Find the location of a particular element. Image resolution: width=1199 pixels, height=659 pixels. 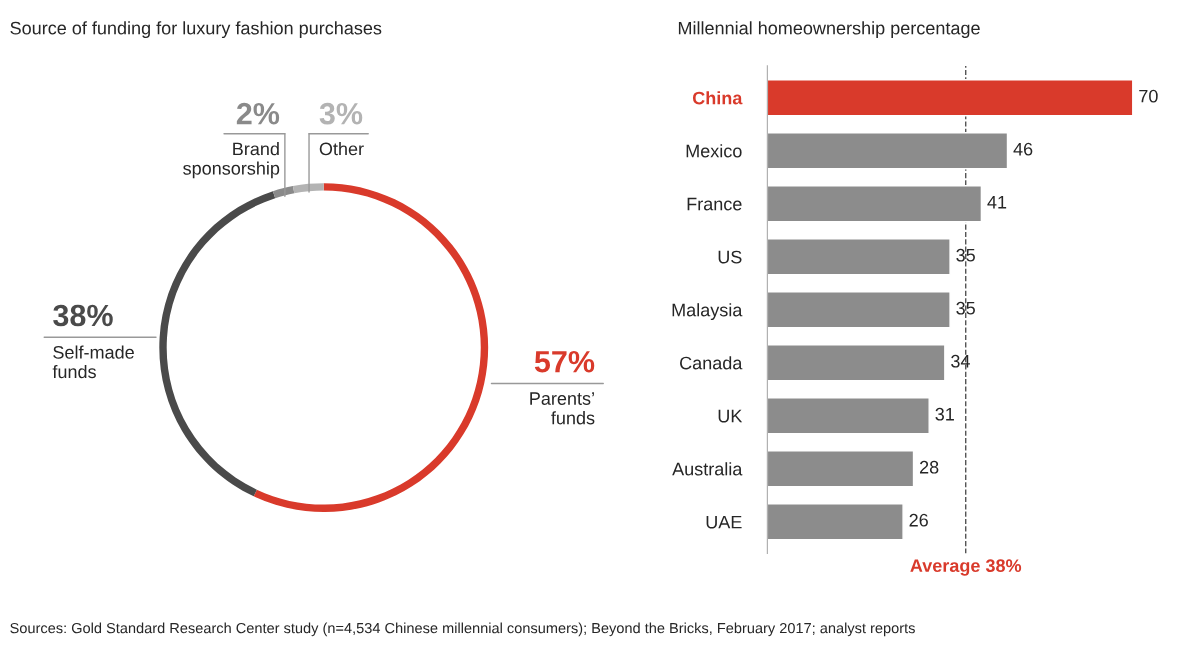

chart-title: Source of funding for luxury fashion purchases is located at coordinates (196, 30).